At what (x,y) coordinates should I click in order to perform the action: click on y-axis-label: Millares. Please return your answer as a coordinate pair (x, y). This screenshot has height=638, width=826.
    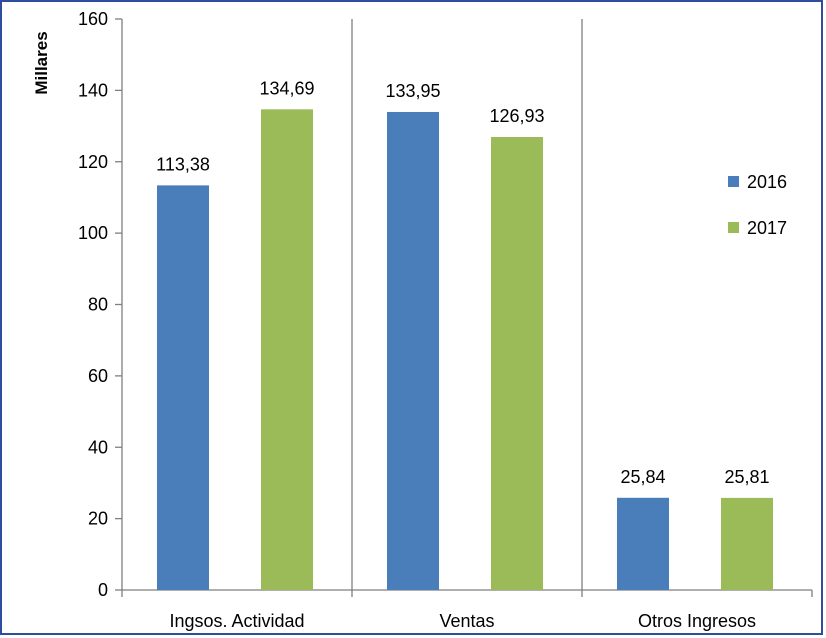
    Looking at the image, I should click on (41, 62).